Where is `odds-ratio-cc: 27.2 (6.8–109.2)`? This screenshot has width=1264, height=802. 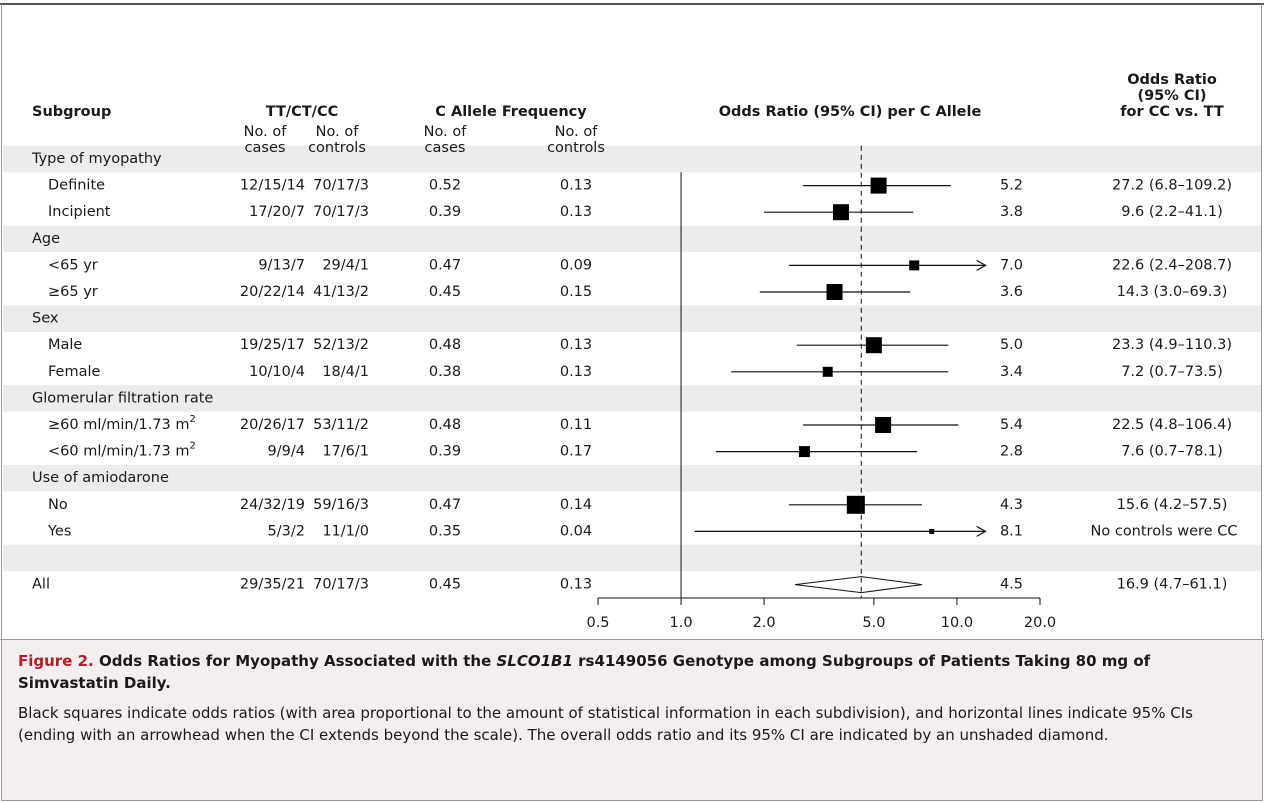
odds-ratio-cc: 27.2 (6.8–109.2) is located at coordinates (1172, 186).